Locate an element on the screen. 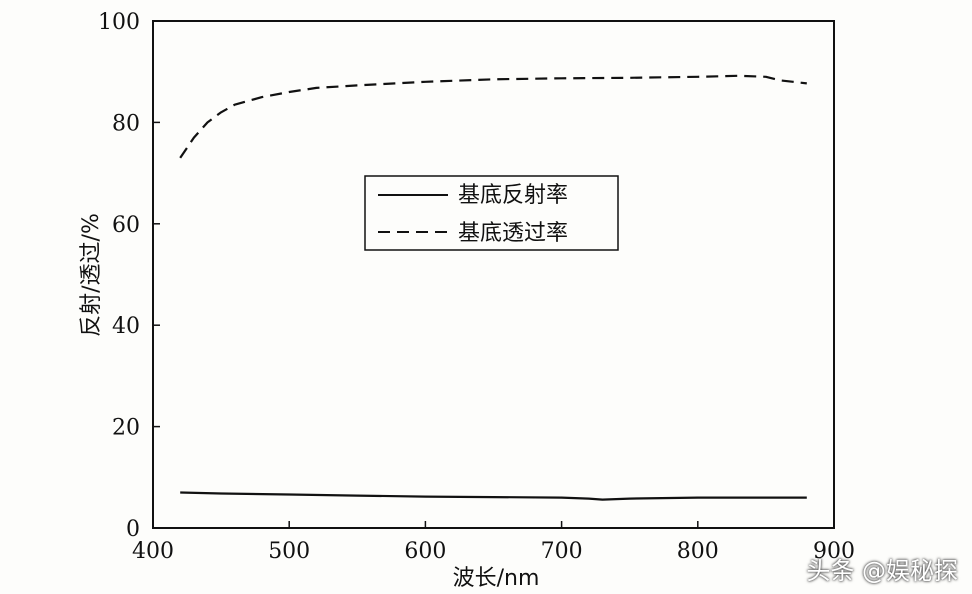 This screenshot has height=594, width=972. series-line-transmittance is located at coordinates (493, 116).